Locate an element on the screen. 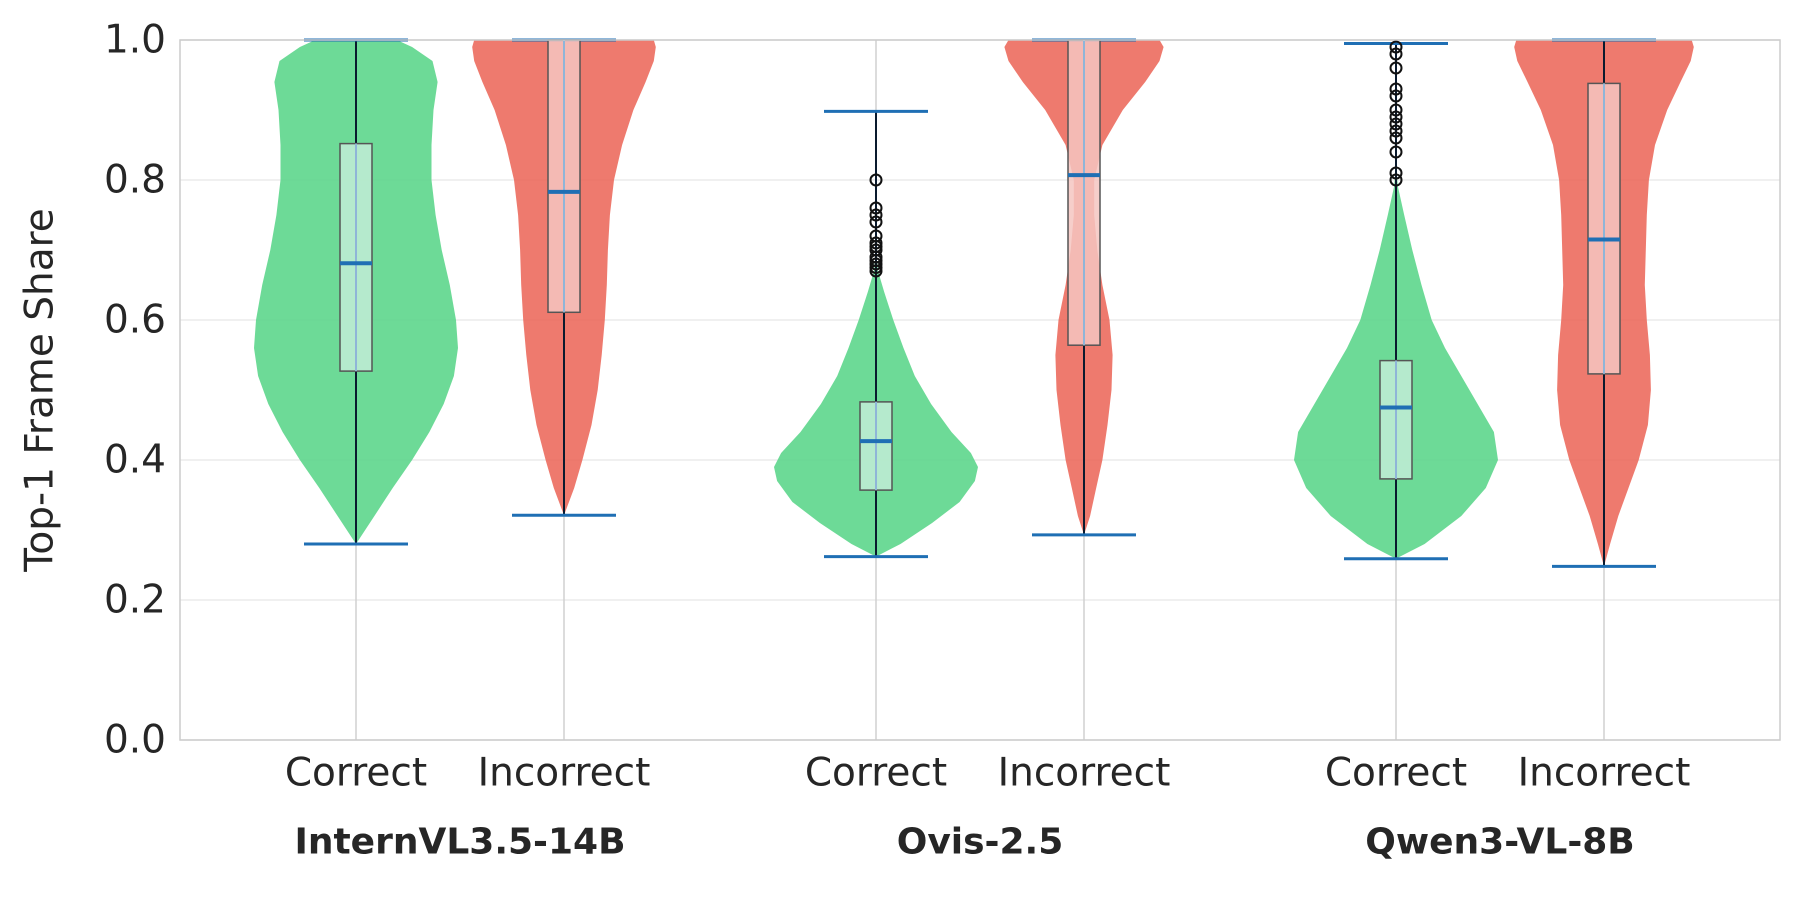  group-label: InternVL3.5-14B is located at coordinates (459, 842).